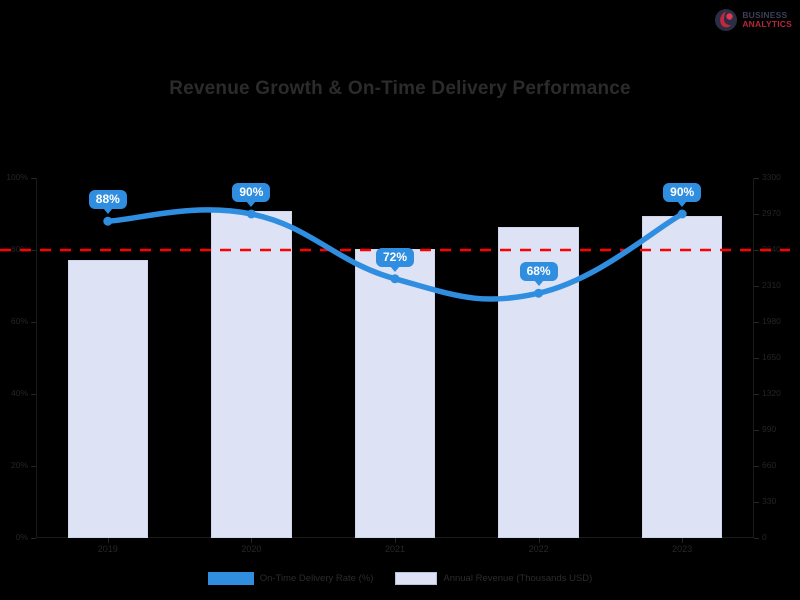 The image size is (800, 600). Describe the element at coordinates (36, 358) in the screenshot. I see `left-axis-line` at that location.